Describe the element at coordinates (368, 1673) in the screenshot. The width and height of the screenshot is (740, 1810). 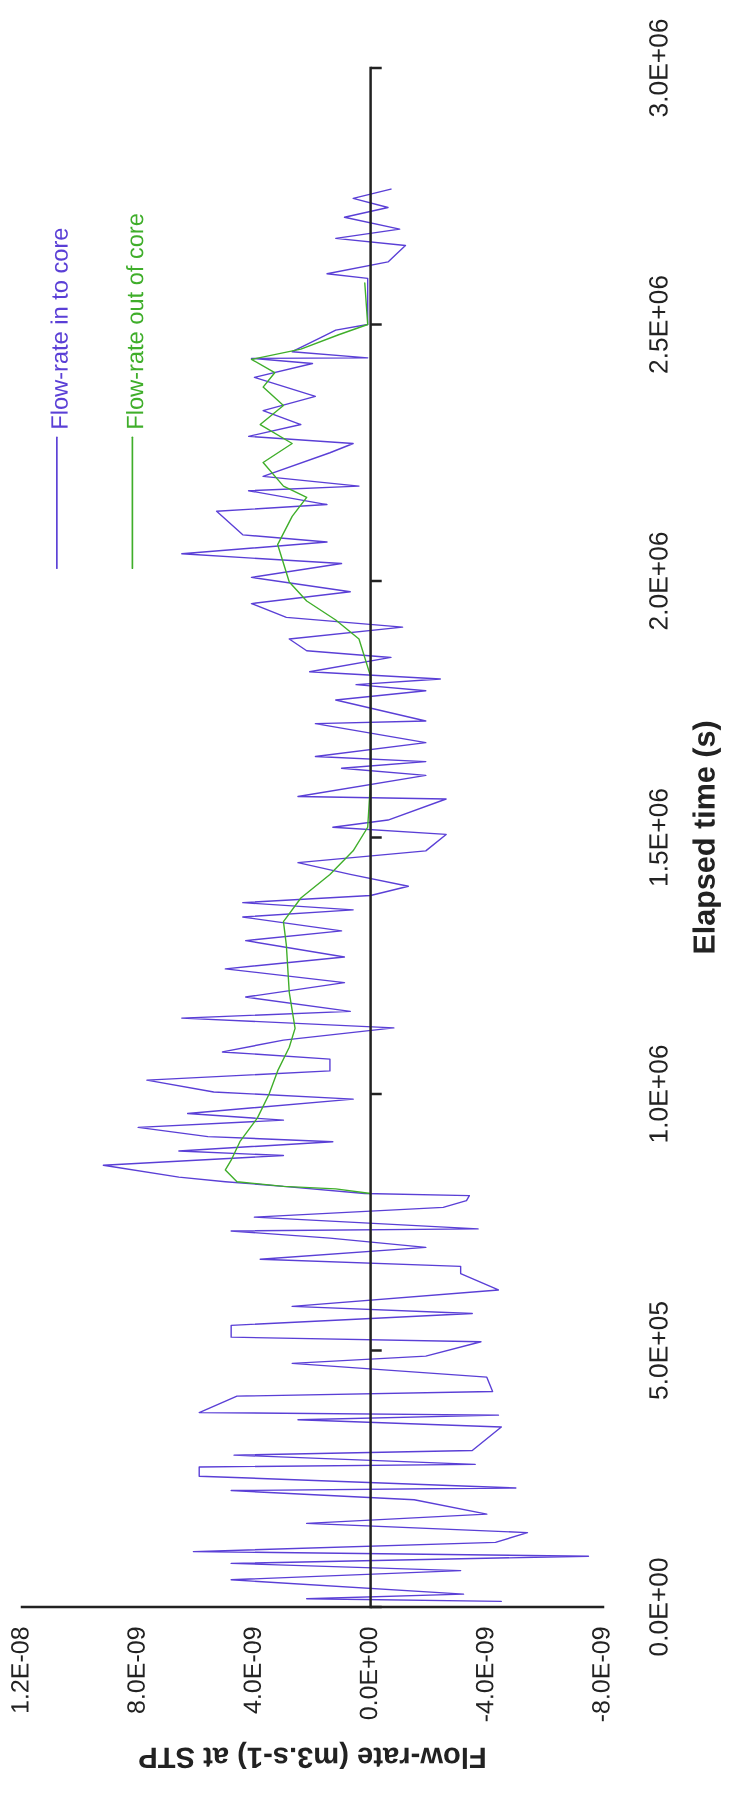
I see `x-tick-label: 0.0E+00` at that location.